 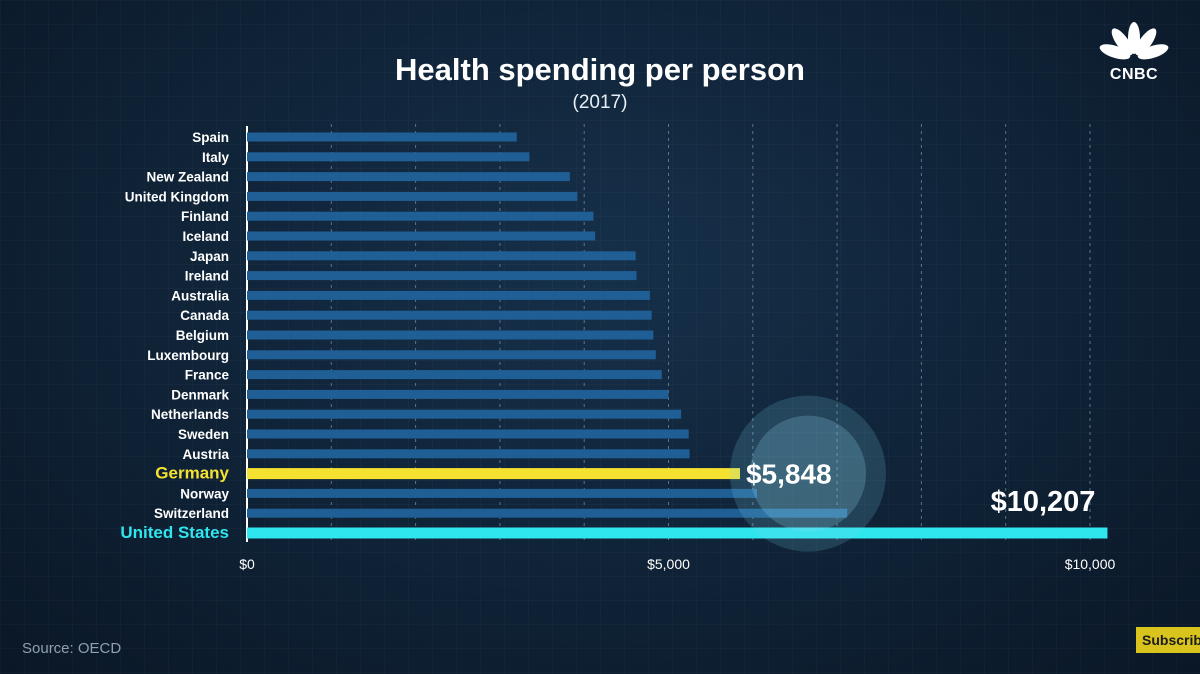 What do you see at coordinates (1134, 41) in the screenshot?
I see `peacock-logo-icon` at bounding box center [1134, 41].